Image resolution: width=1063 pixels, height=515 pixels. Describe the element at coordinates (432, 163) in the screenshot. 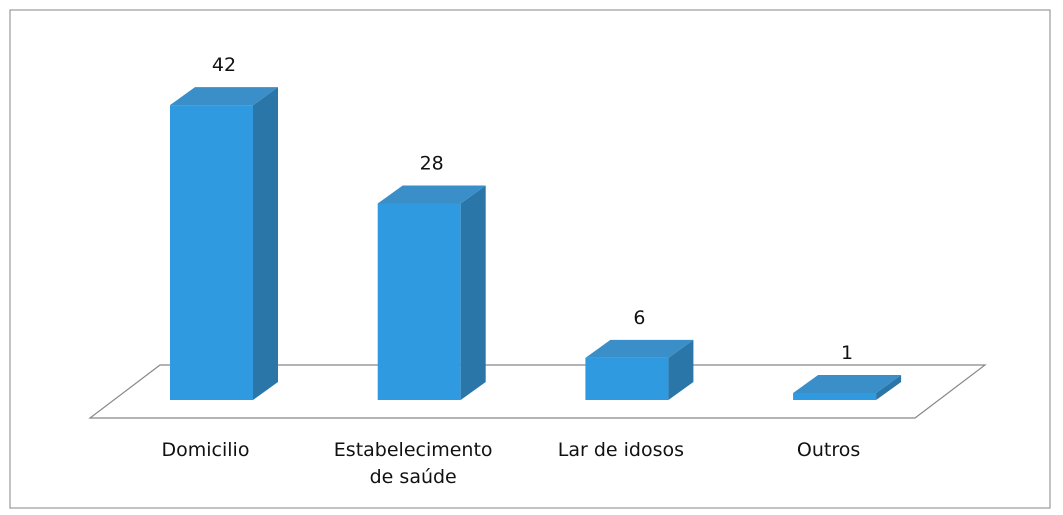

I see `value-label: 28` at that location.